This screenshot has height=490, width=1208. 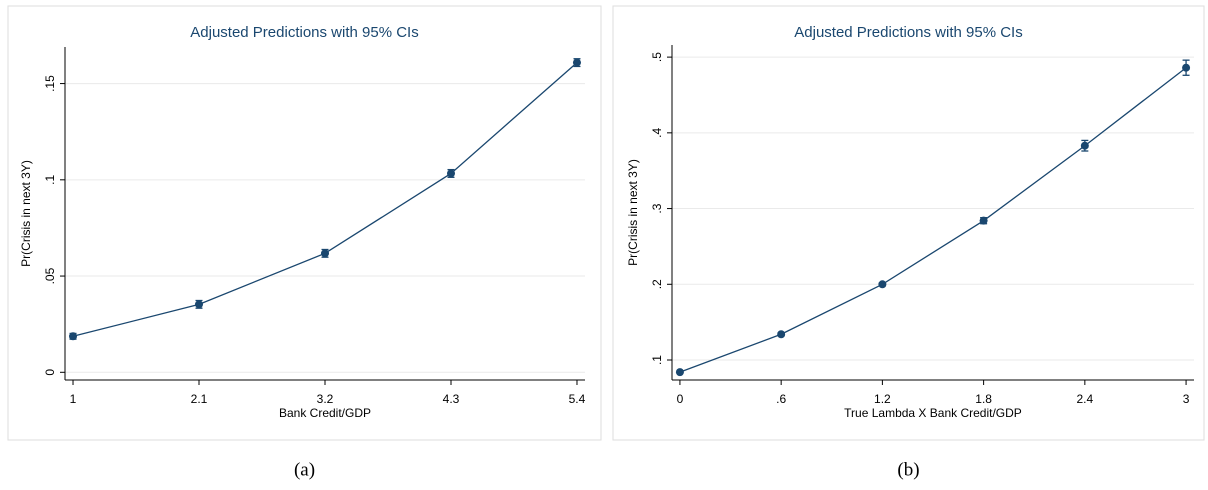 What do you see at coordinates (325, 399) in the screenshot?
I see `x-tick-label: 3.2` at bounding box center [325, 399].